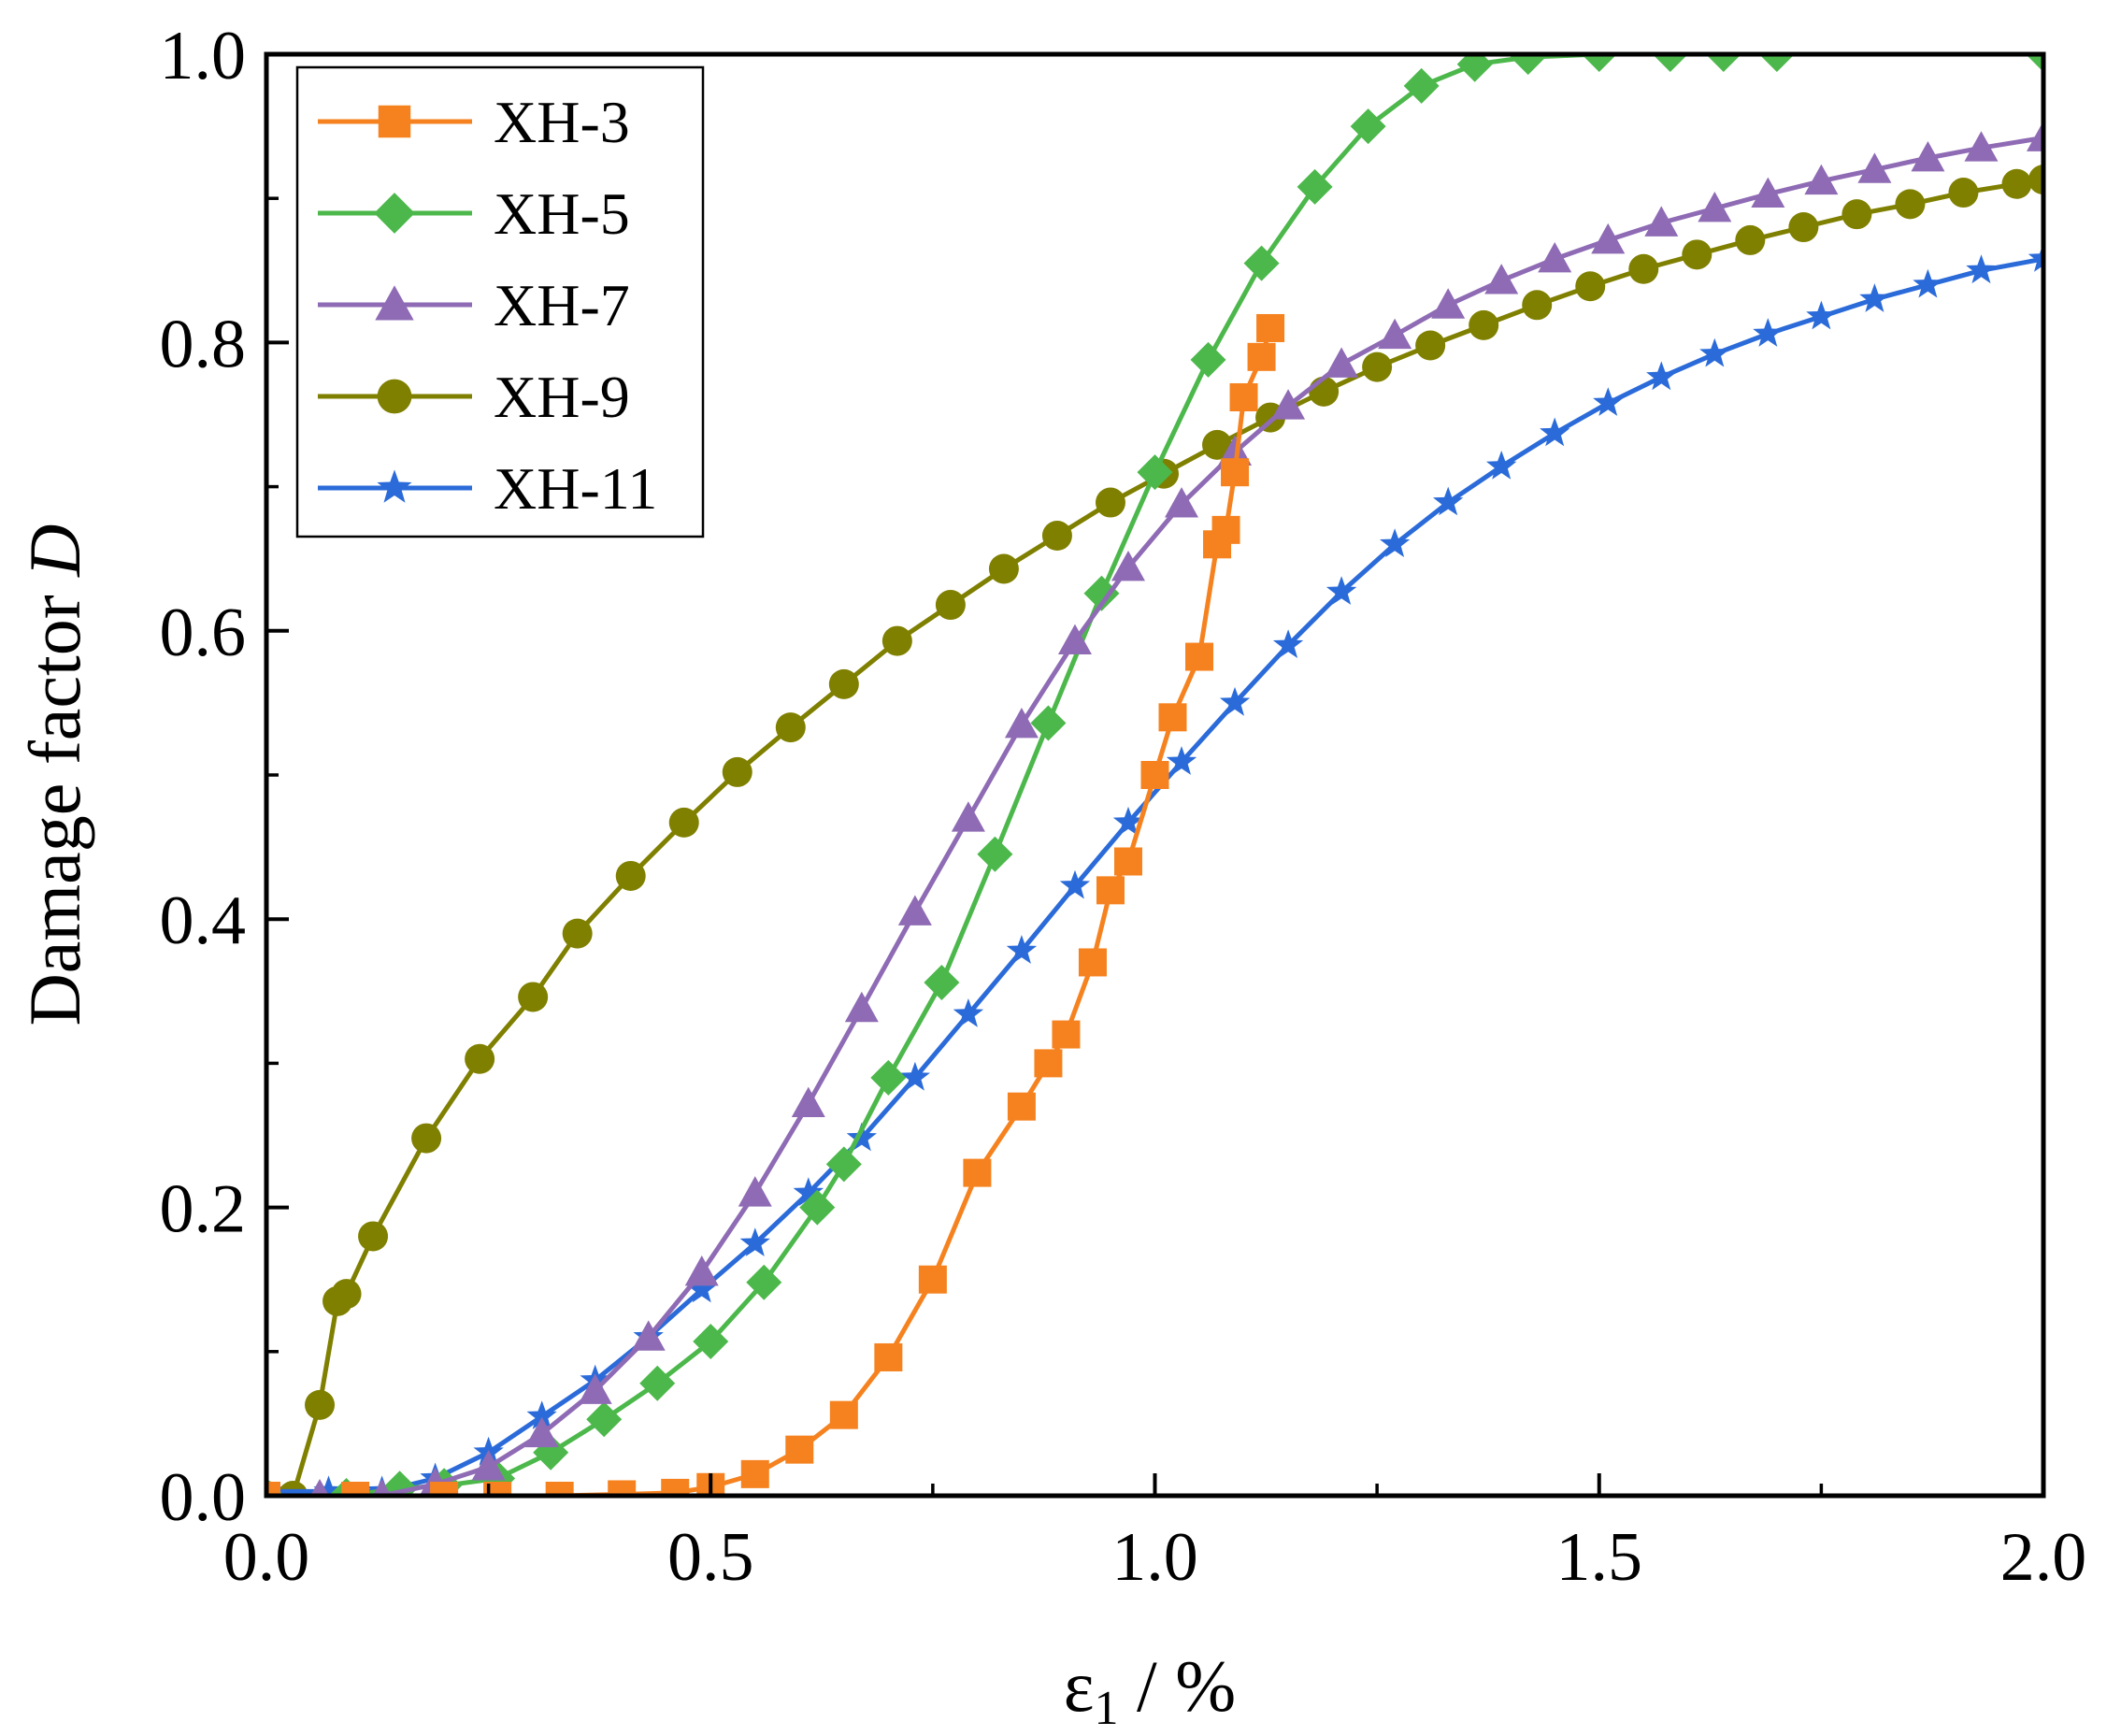 Image resolution: width=2121 pixels, height=1736 pixels. What do you see at coordinates (710, 1558) in the screenshot?
I see `x-tick-label: 0.5` at bounding box center [710, 1558].